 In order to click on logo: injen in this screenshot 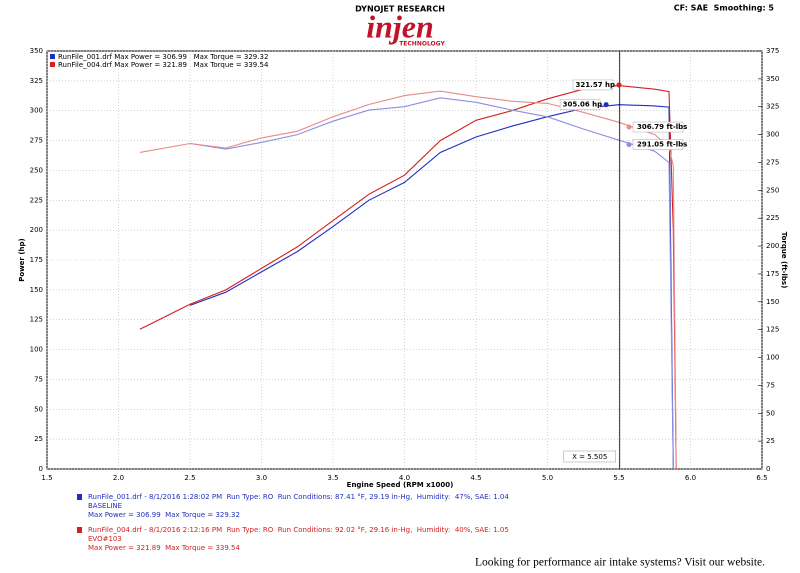, I will do `click(400, 26)`.